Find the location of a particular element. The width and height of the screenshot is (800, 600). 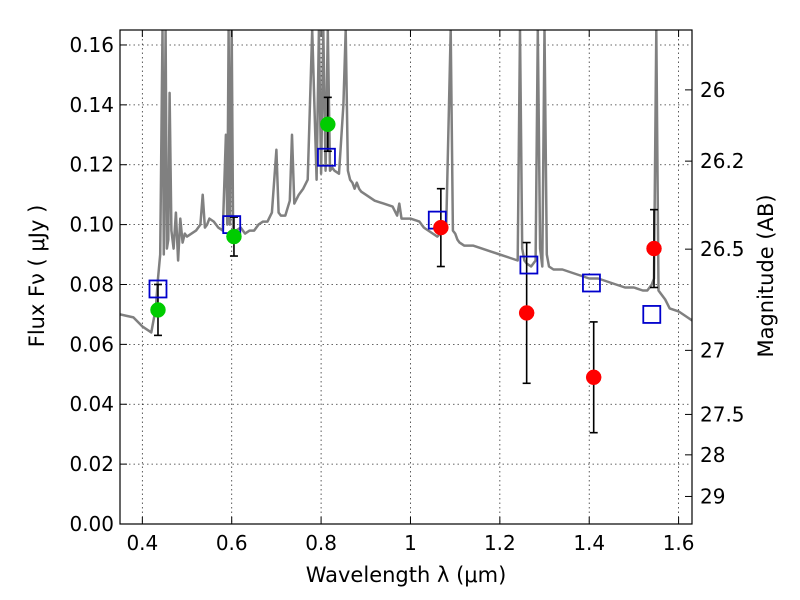

x-tick-label: 0.6 is located at coordinates (232, 543).